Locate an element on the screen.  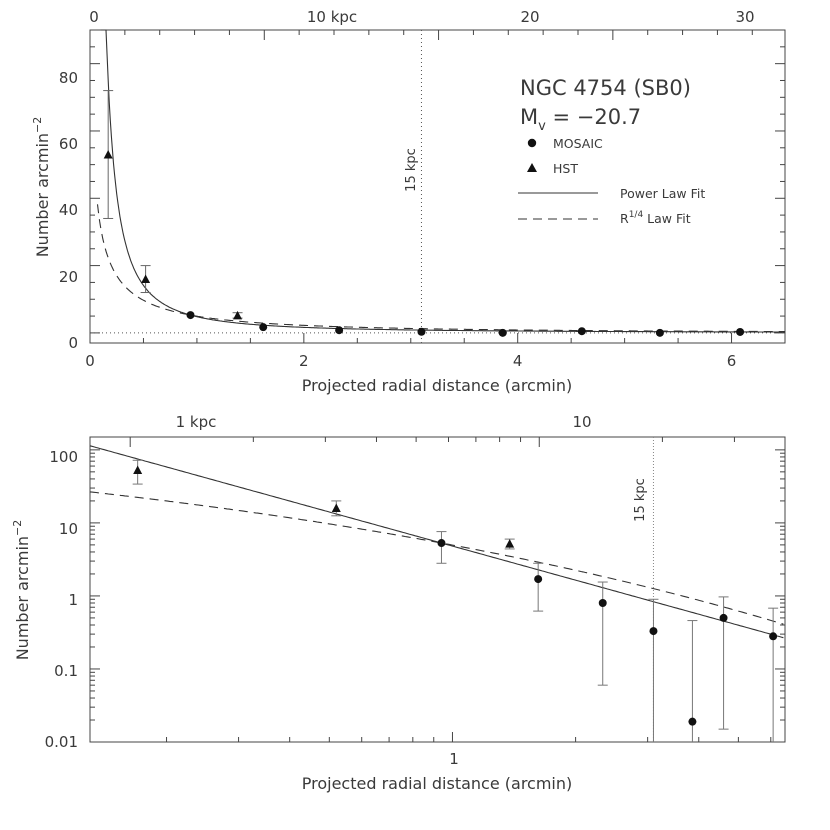
linear-top-tick-10kpc: 10 kpc is located at coordinates (332, 17).